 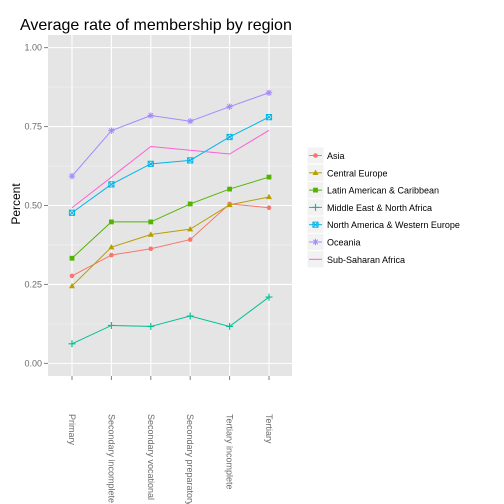 I want to click on y-tick-label: 1.00, so click(x=33, y=48).